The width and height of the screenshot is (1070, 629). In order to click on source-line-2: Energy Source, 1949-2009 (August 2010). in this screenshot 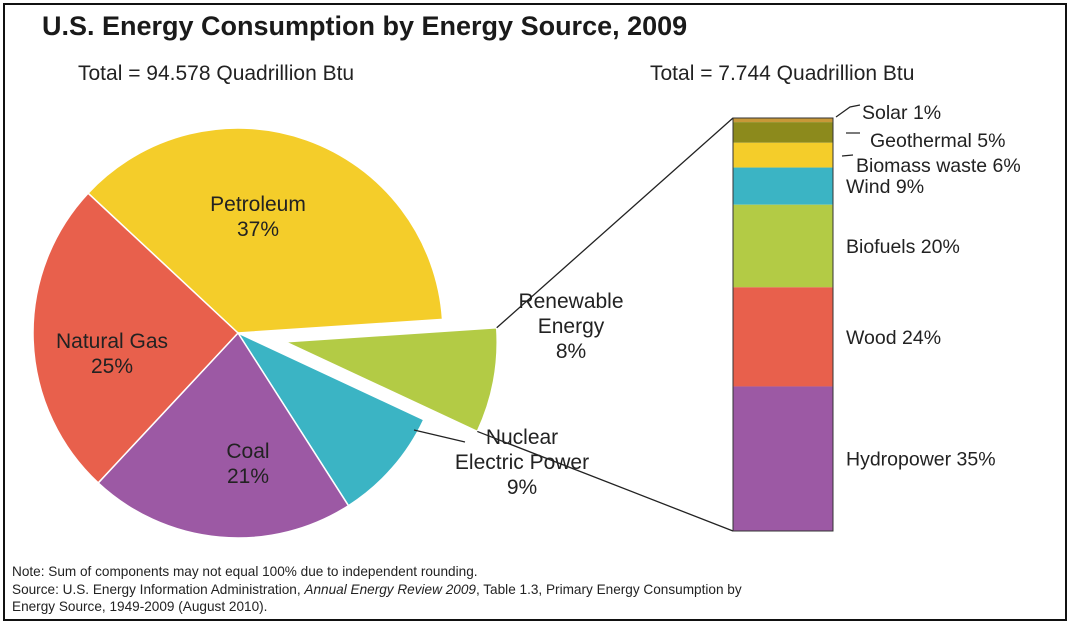, I will do `click(140, 606)`.